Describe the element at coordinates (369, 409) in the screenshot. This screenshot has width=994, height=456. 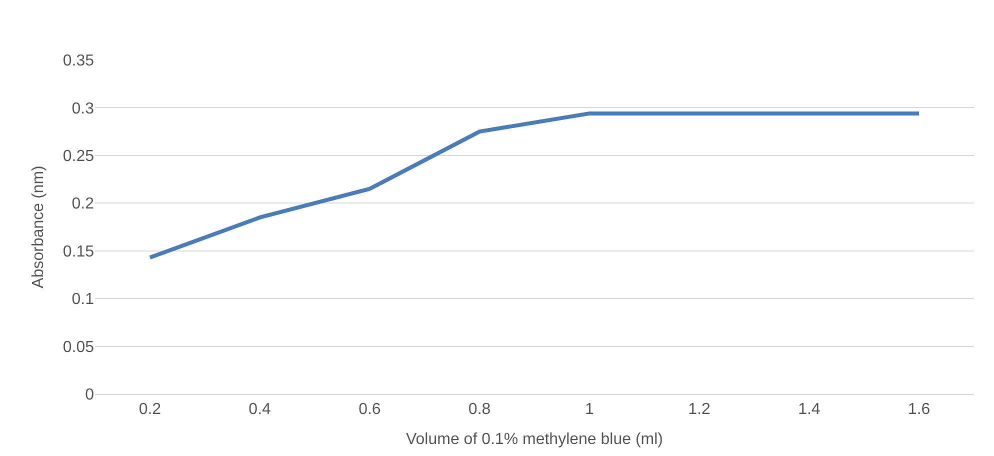
I see `x-tick-label: 0.6` at that location.